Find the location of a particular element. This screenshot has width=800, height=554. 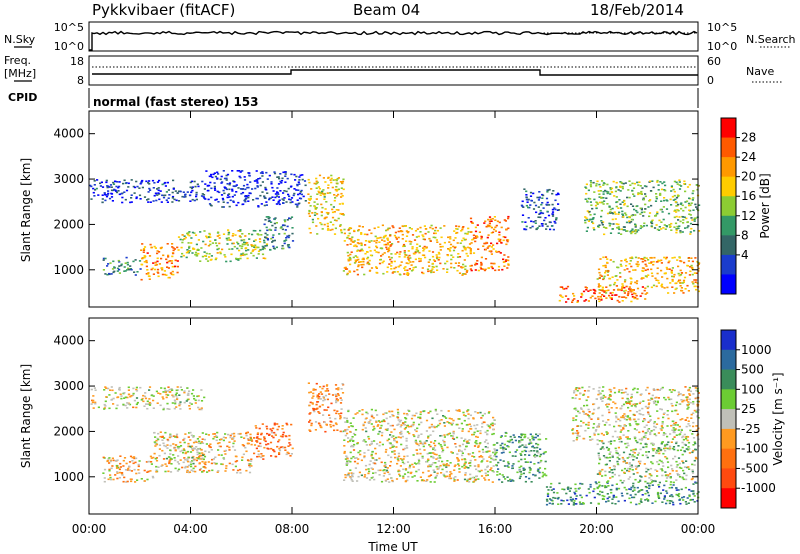

power-y-axis-label: Slant Range [km] is located at coordinates (26, 210).